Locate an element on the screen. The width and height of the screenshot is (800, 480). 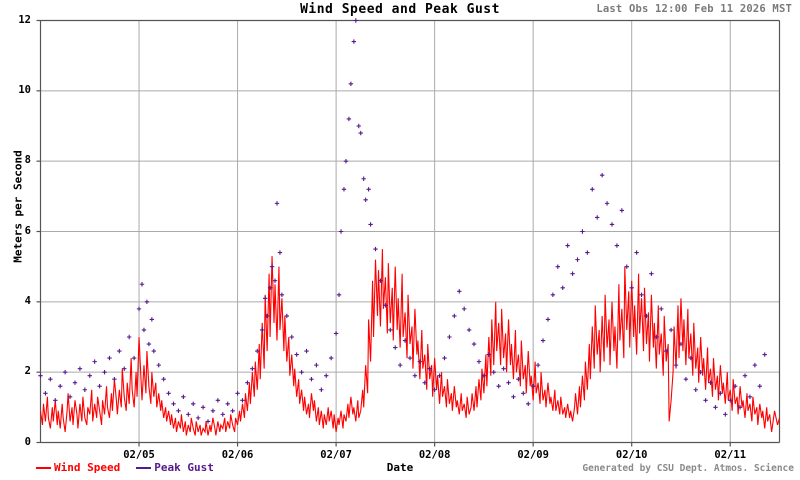
y-tick-label: 8 is located at coordinates (27, 160).